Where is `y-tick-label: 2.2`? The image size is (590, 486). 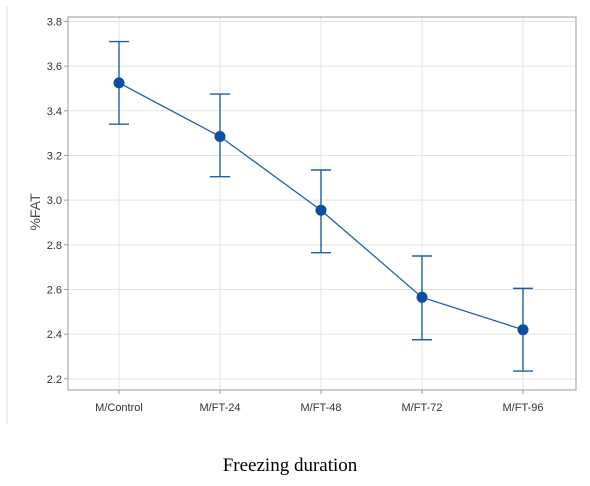
y-tick-label: 2.2 is located at coordinates (54, 380).